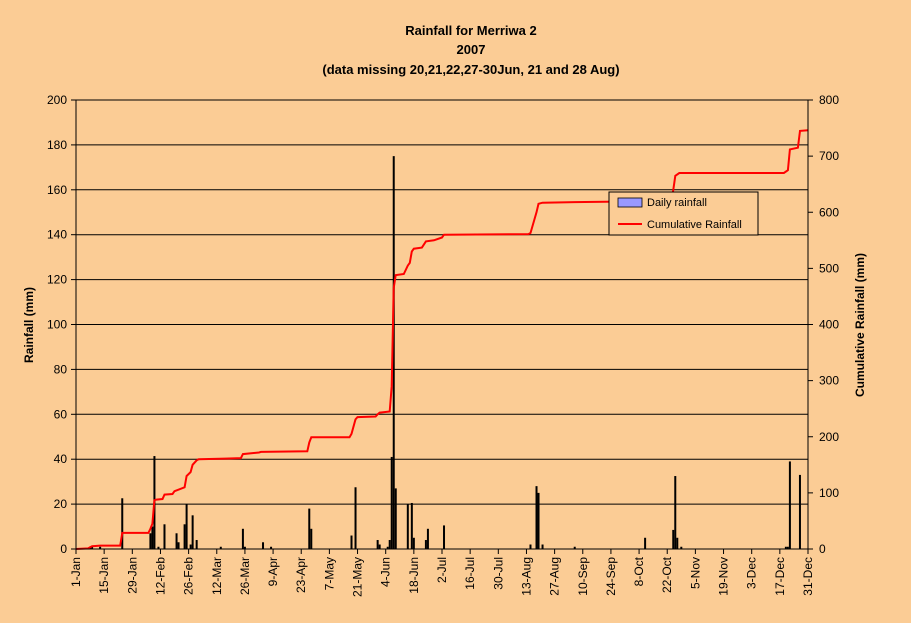  Describe the element at coordinates (829, 325) in the screenshot. I see `y2-tick-label: 400` at that location.